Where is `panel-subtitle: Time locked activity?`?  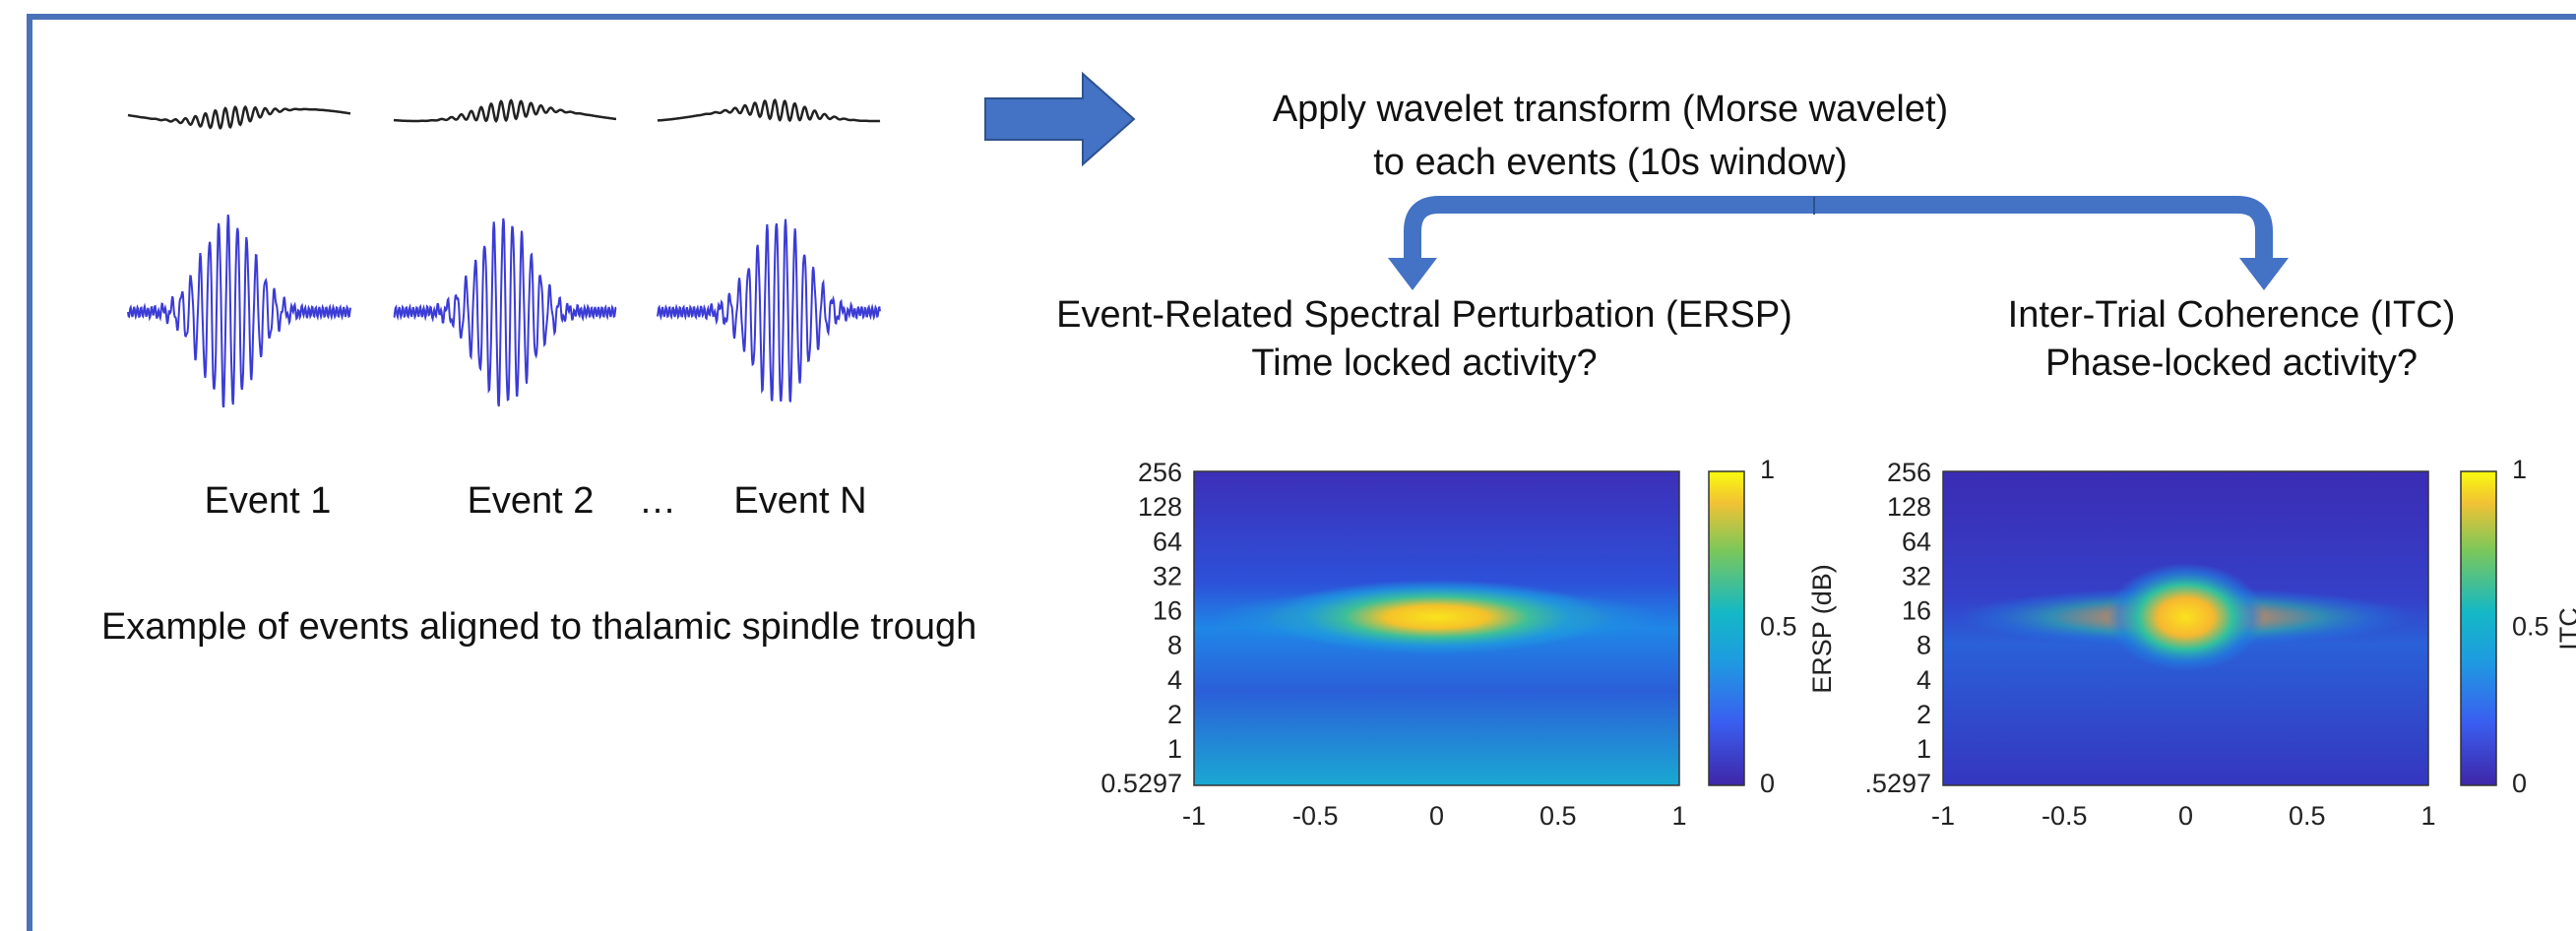 panel-subtitle: Time locked activity? is located at coordinates (1424, 363).